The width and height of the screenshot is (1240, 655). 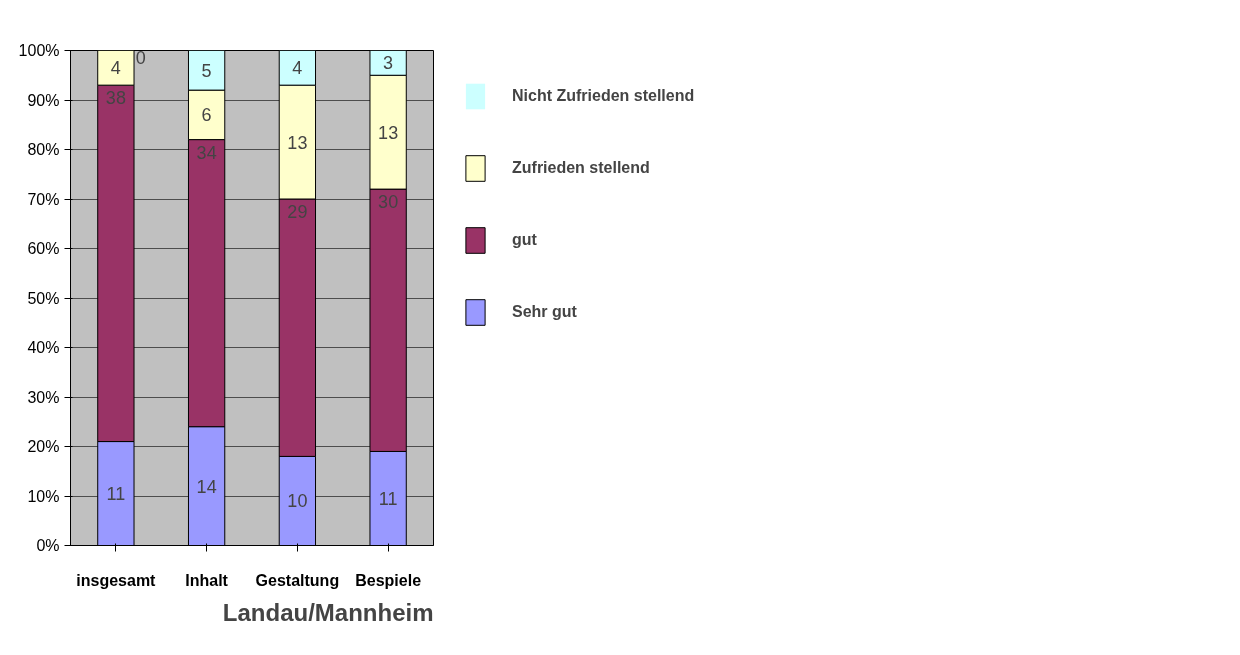 I want to click on annotation: 3, so click(x=388, y=63).